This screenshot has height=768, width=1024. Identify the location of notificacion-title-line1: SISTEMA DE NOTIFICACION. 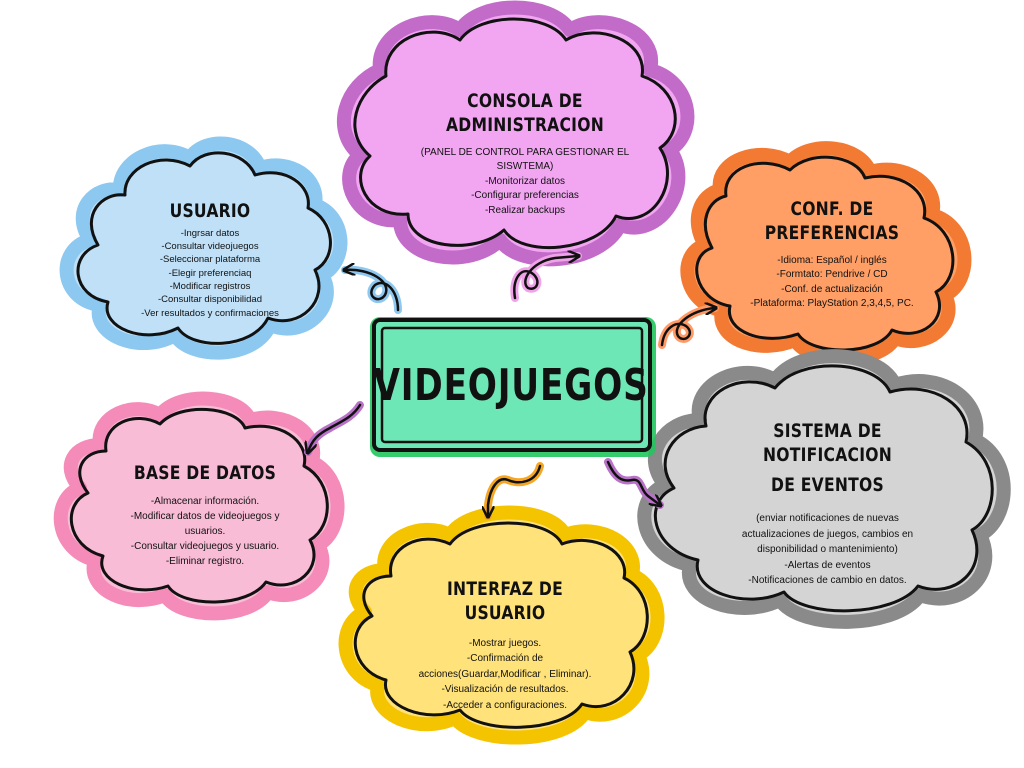
(827, 443).